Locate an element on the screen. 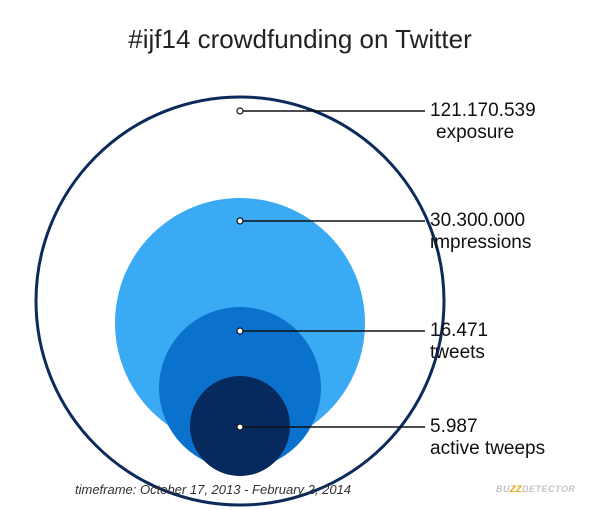 This screenshot has width=600, height=510. label-impressions: 30.300.000 impressions is located at coordinates (480, 232).